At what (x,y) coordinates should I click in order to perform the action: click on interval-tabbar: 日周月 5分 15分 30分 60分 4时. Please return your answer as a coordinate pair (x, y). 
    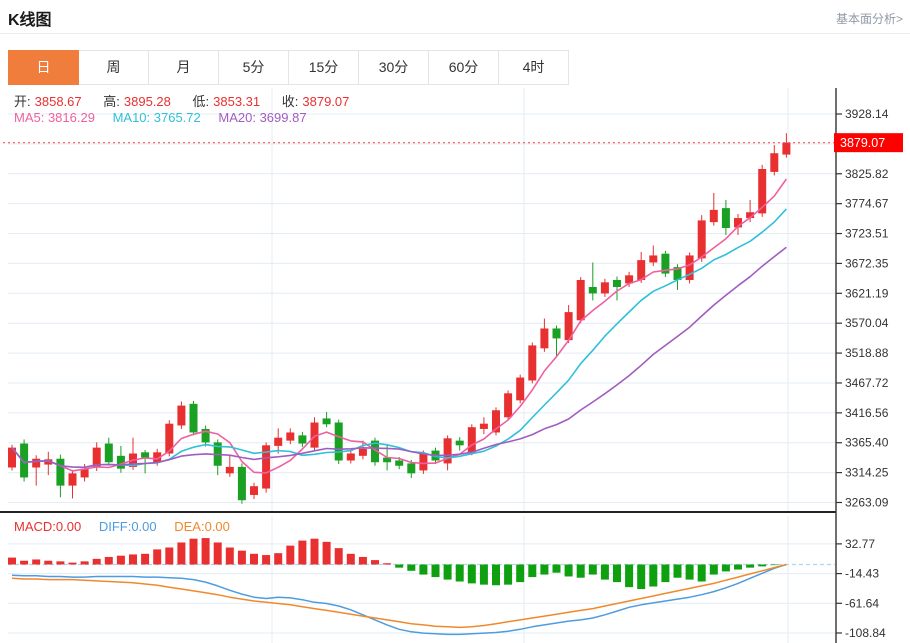
    Looking at the image, I should click on (288, 67).